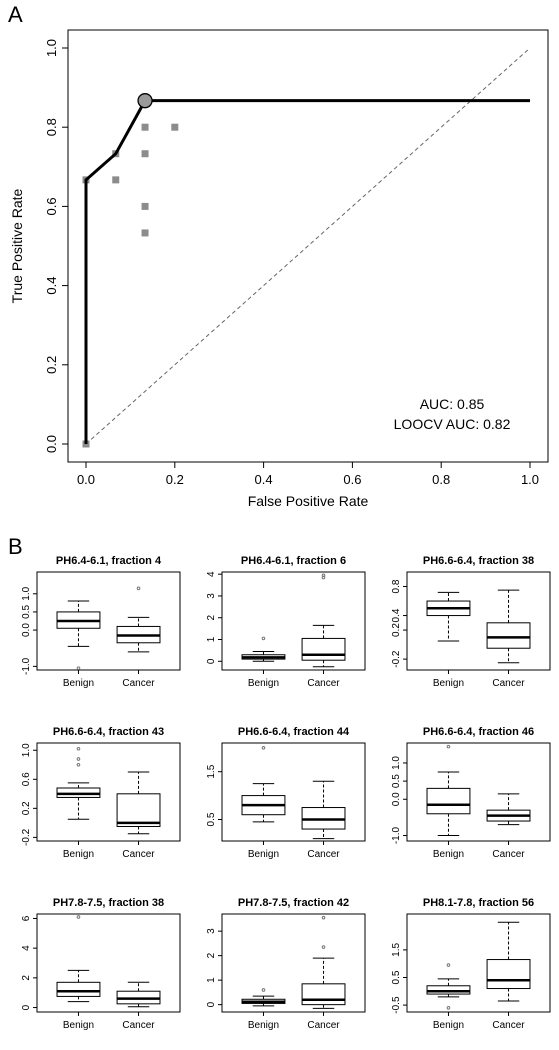 This screenshot has width=559, height=1050. Describe the element at coordinates (264, 479) in the screenshot. I see `x-tick-label: 0.4` at that location.